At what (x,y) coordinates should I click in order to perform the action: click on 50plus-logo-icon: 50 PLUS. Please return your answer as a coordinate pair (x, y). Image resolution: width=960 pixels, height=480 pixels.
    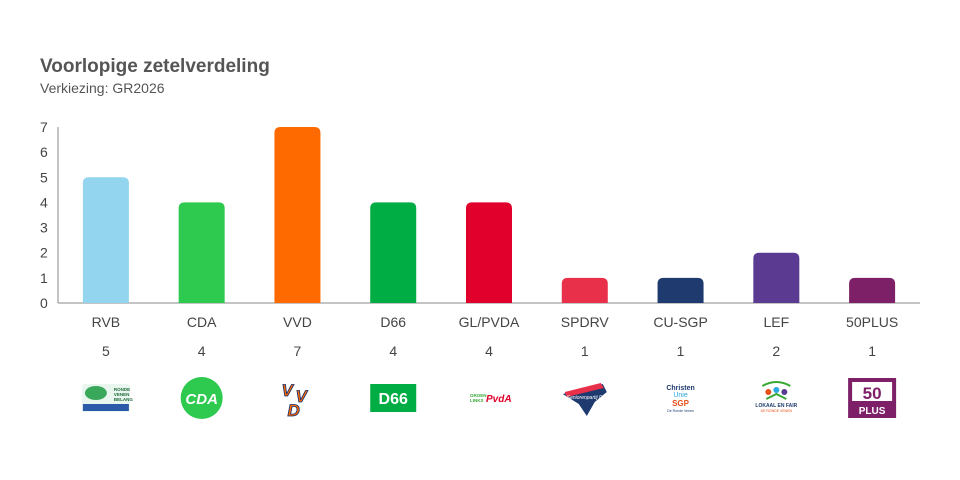
    Looking at the image, I should click on (872, 398).